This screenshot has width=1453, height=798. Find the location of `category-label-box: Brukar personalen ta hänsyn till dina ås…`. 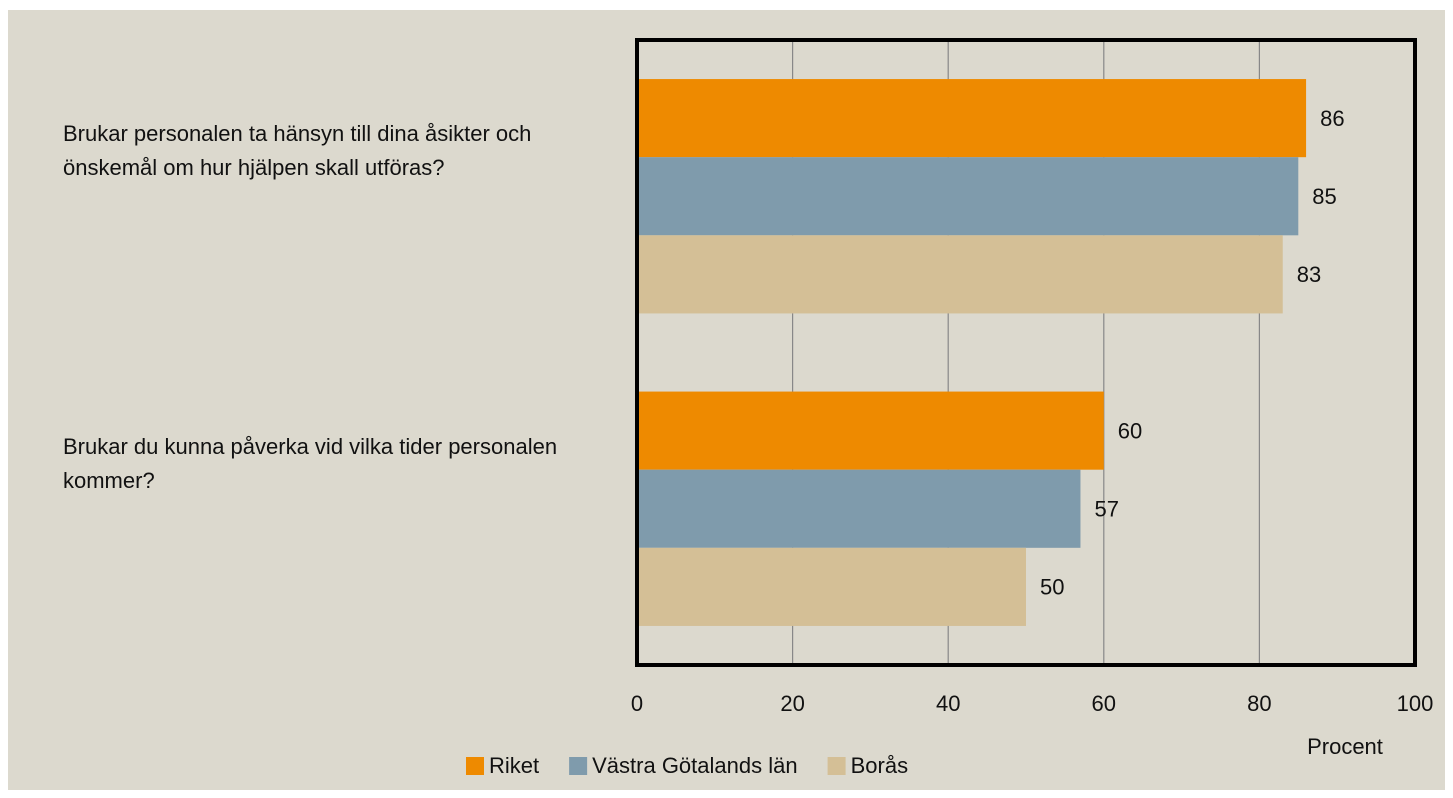

category-label-box: Brukar personalen ta hänsyn till dina ås… is located at coordinates (297, 151).